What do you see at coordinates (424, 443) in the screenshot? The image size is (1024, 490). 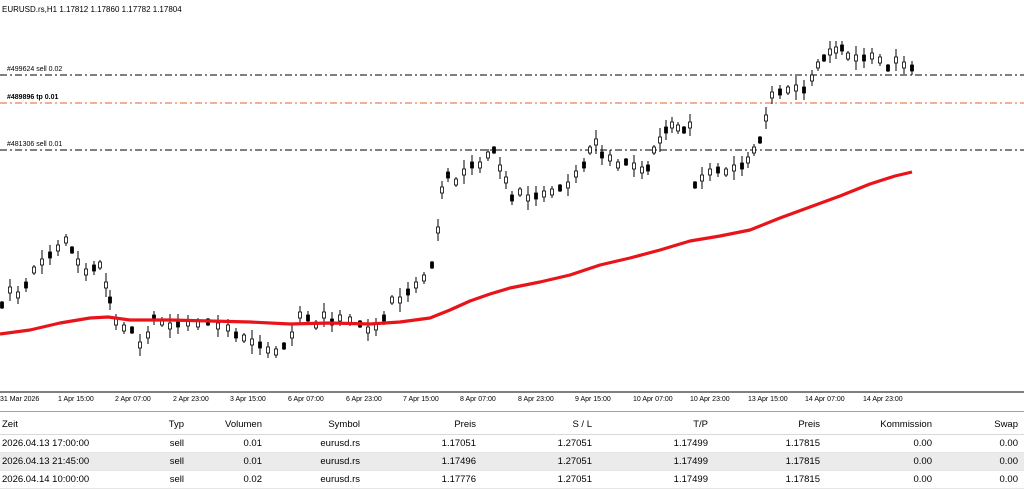 I see `cell-preis: 1.17051` at bounding box center [424, 443].